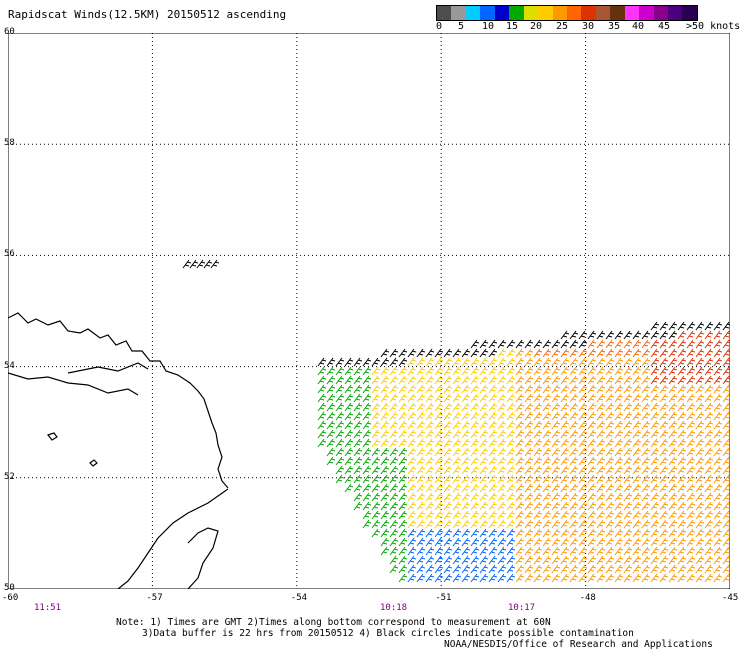  What do you see at coordinates (9, 476) in the screenshot?
I see `lat-label: 52` at bounding box center [9, 476].